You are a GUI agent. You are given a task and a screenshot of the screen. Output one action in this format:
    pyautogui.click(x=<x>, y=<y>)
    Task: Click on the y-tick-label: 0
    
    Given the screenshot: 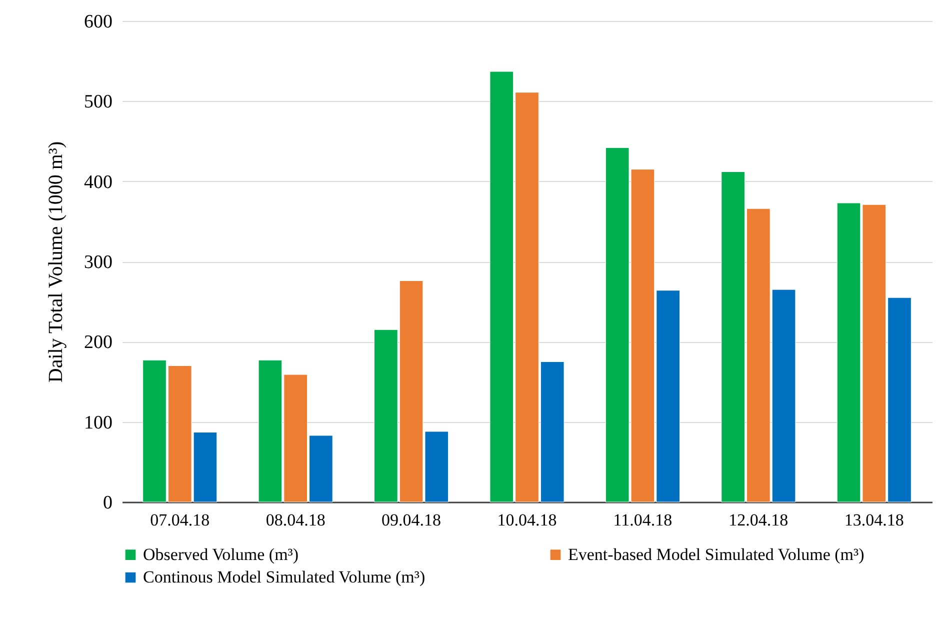 What is the action you would take?
    pyautogui.click(x=107, y=503)
    